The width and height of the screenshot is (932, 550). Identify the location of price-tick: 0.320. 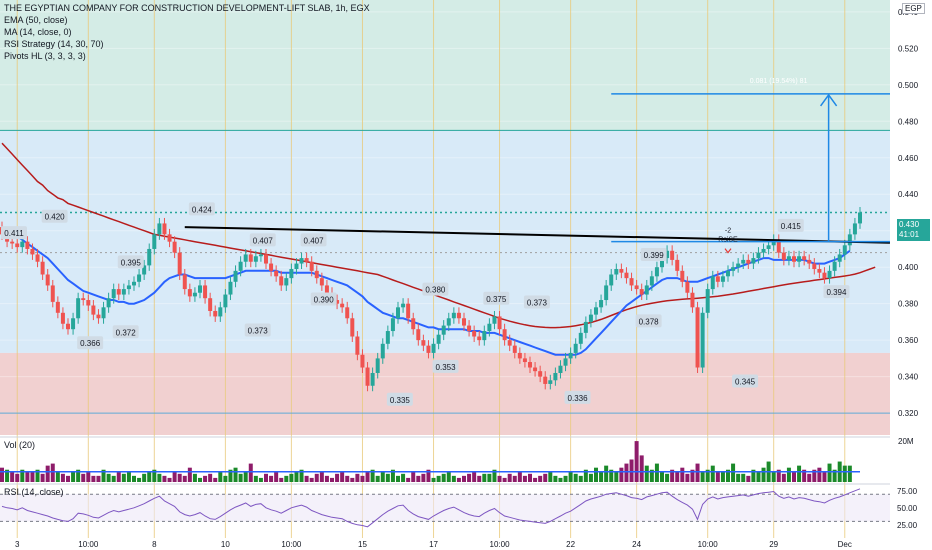
(908, 413).